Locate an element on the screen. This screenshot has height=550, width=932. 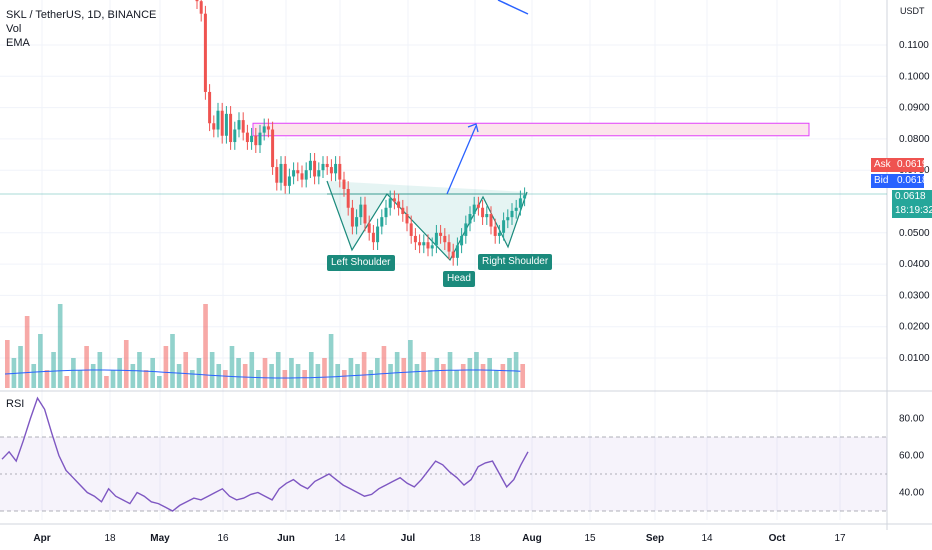
bar-countdown: 18:19:32 is located at coordinates (912, 211).